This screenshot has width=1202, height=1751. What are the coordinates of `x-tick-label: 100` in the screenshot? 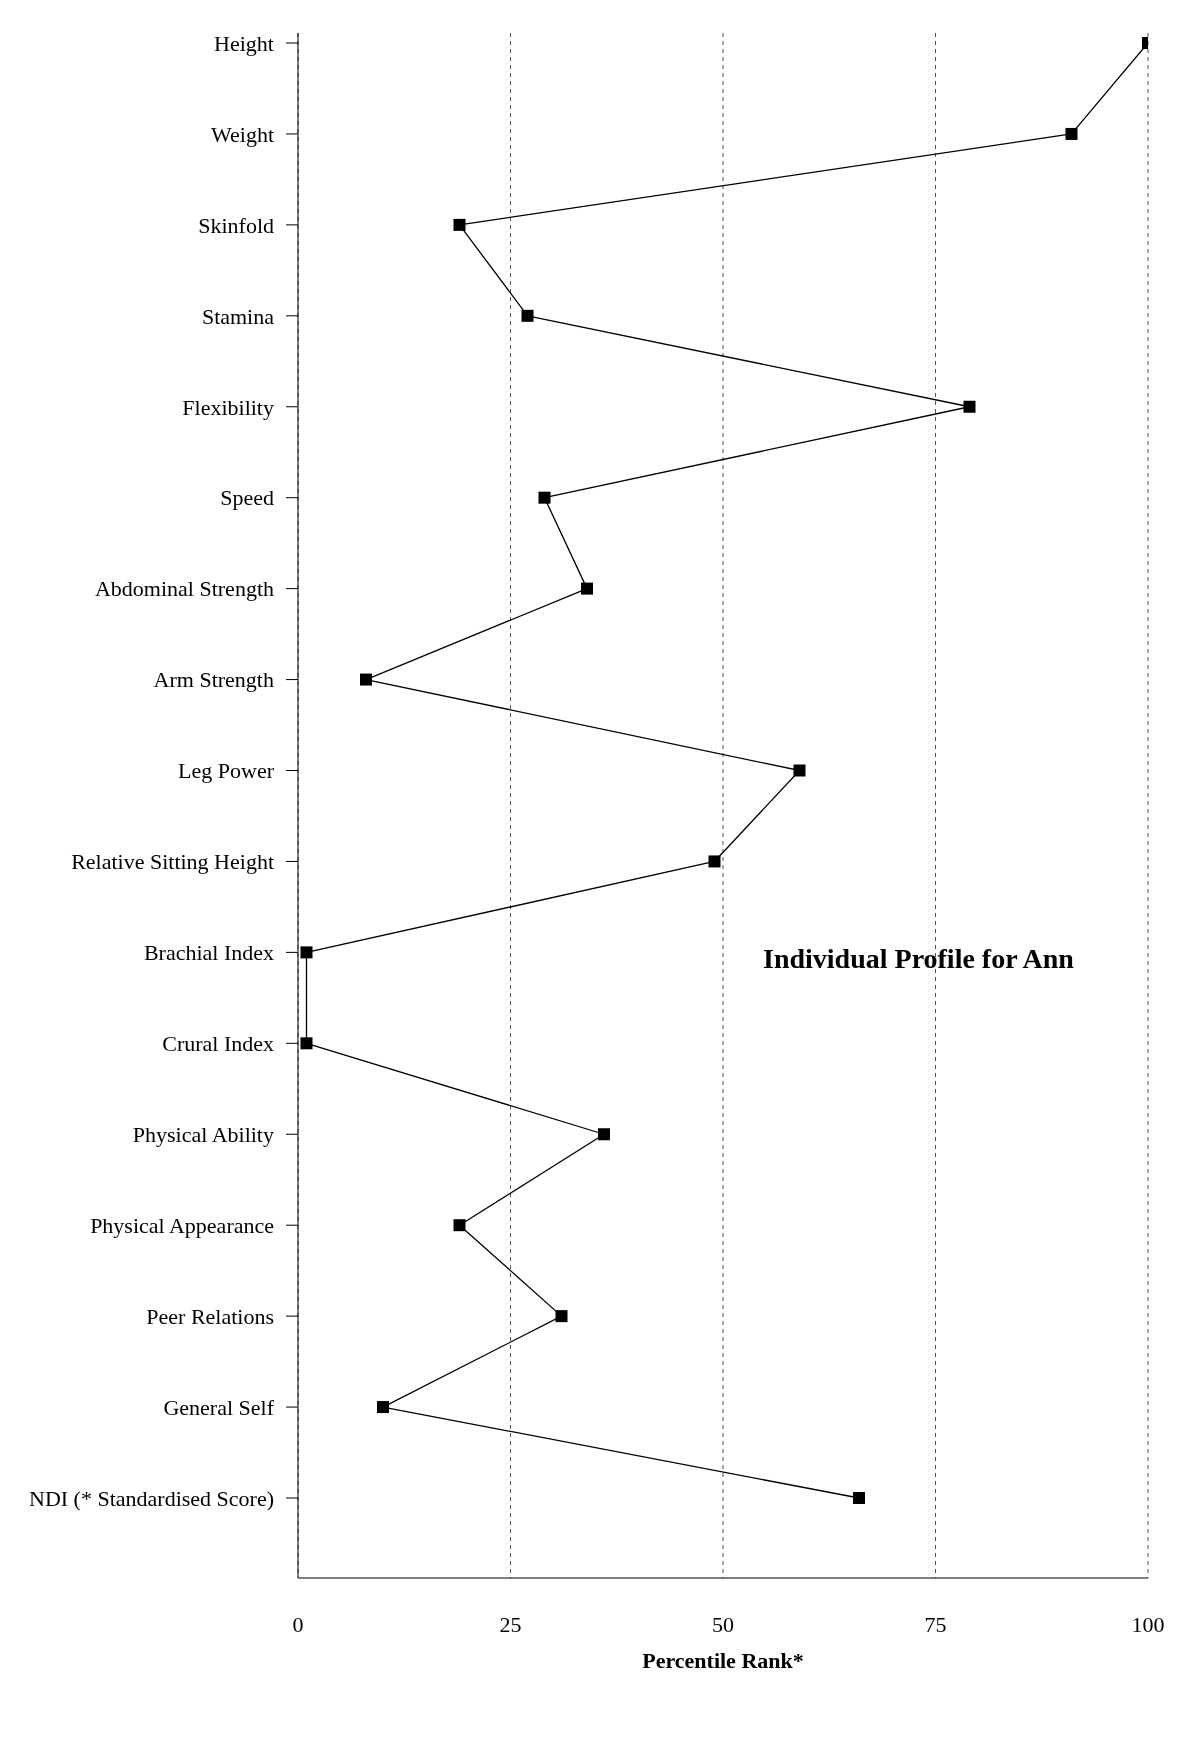 It's located at (1148, 1624).